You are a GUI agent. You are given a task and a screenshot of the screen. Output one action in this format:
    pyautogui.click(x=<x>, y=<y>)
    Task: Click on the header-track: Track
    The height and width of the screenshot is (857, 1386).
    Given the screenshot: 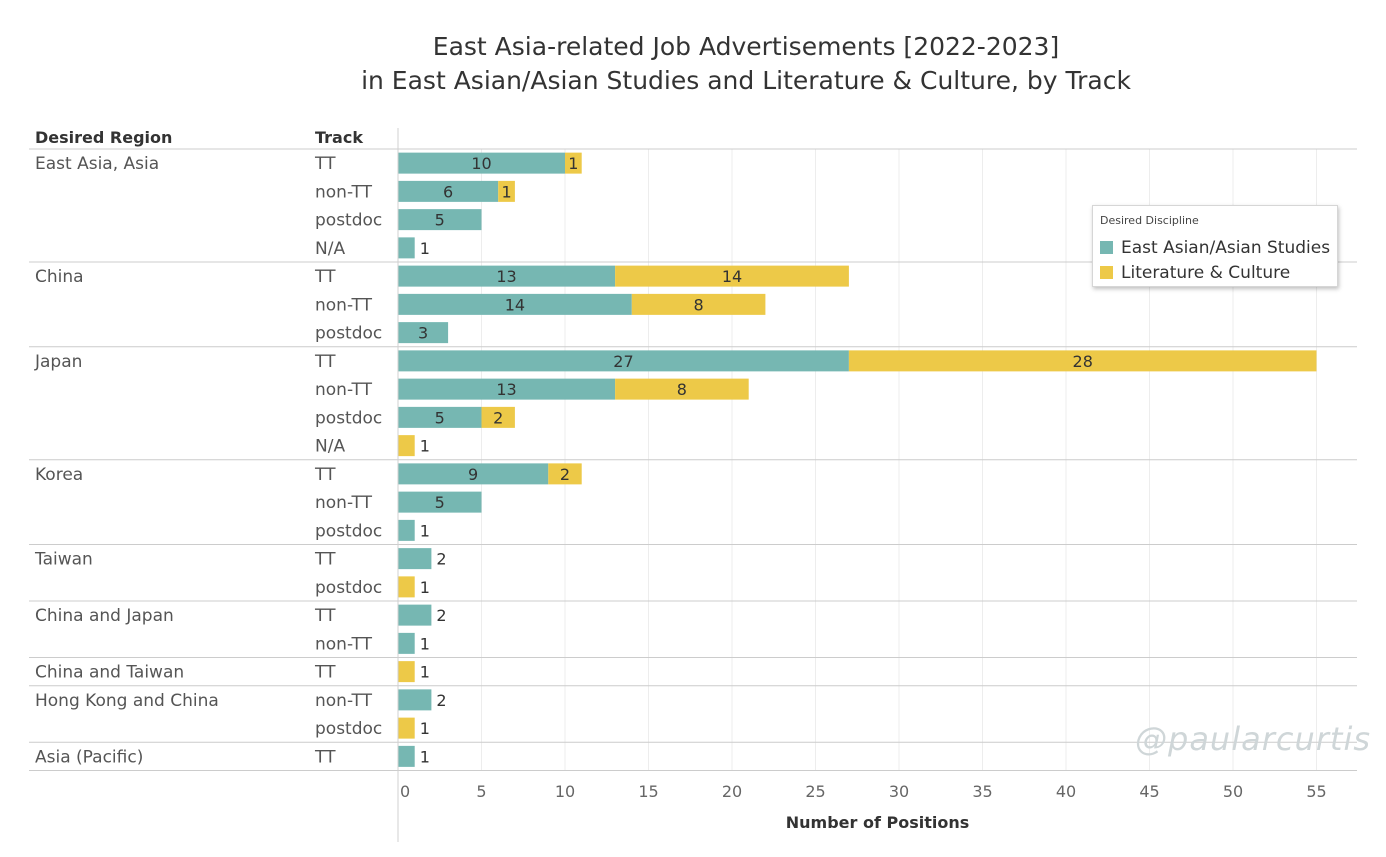 What is the action you would take?
    pyautogui.click(x=339, y=137)
    